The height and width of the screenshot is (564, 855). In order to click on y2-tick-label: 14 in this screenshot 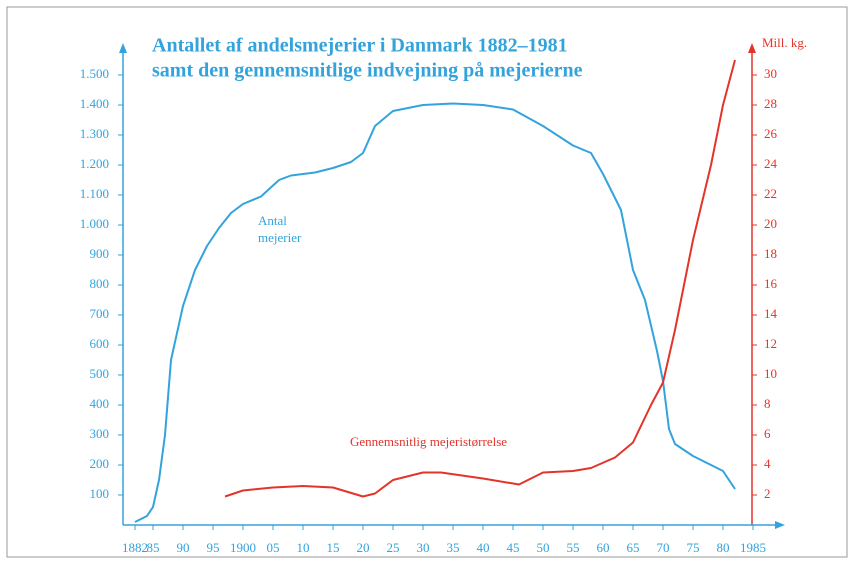, I will do `click(771, 313)`.